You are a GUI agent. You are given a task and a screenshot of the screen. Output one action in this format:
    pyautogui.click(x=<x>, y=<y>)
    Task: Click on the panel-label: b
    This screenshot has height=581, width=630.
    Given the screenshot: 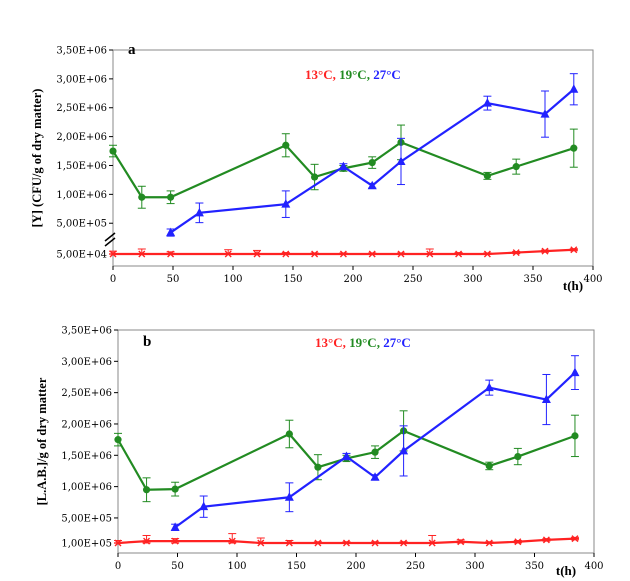 What is the action you would take?
    pyautogui.click(x=147, y=342)
    